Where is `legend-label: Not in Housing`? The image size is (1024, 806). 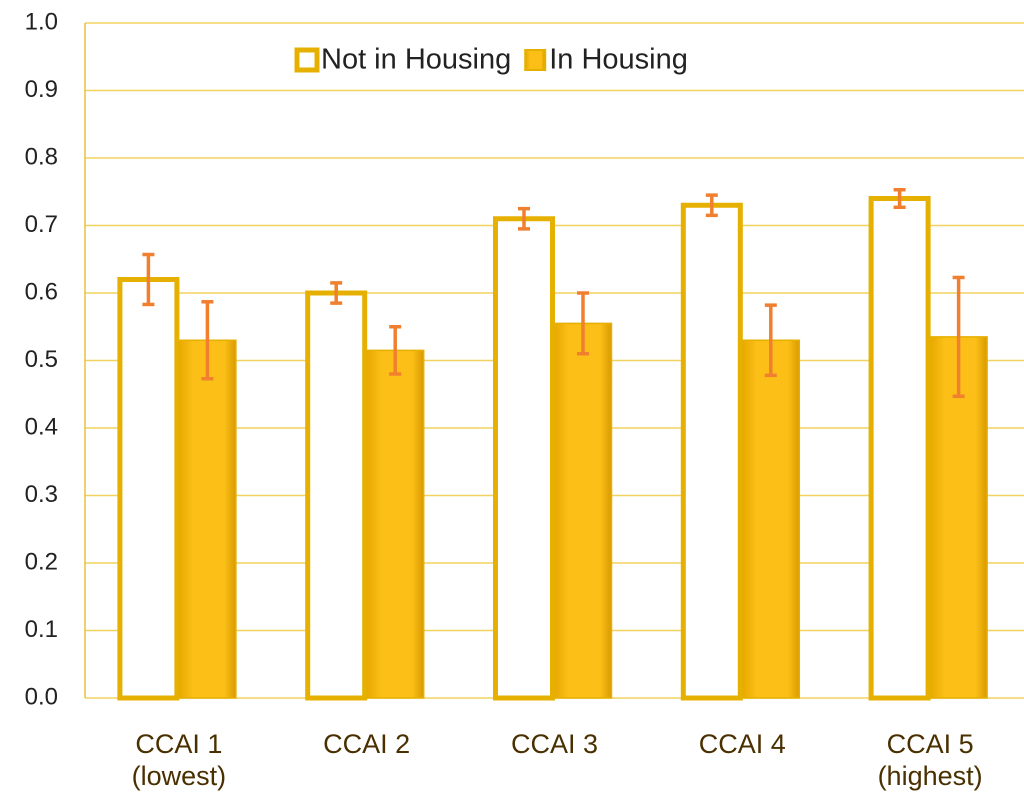
legend-label: Not in Housing is located at coordinates (416, 60).